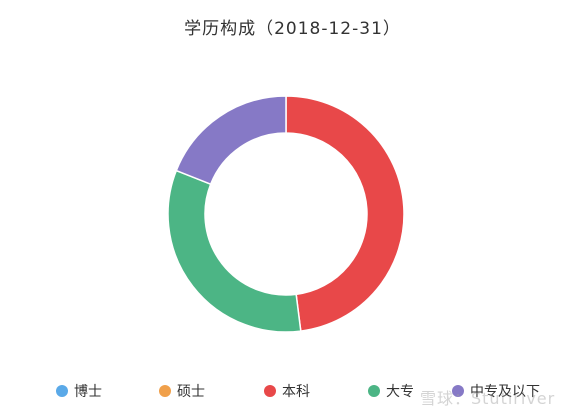 This screenshot has width=585, height=416. I want to click on chart-legend: 博士 硕士 本科 大专 中专及以下, so click(292, 393).